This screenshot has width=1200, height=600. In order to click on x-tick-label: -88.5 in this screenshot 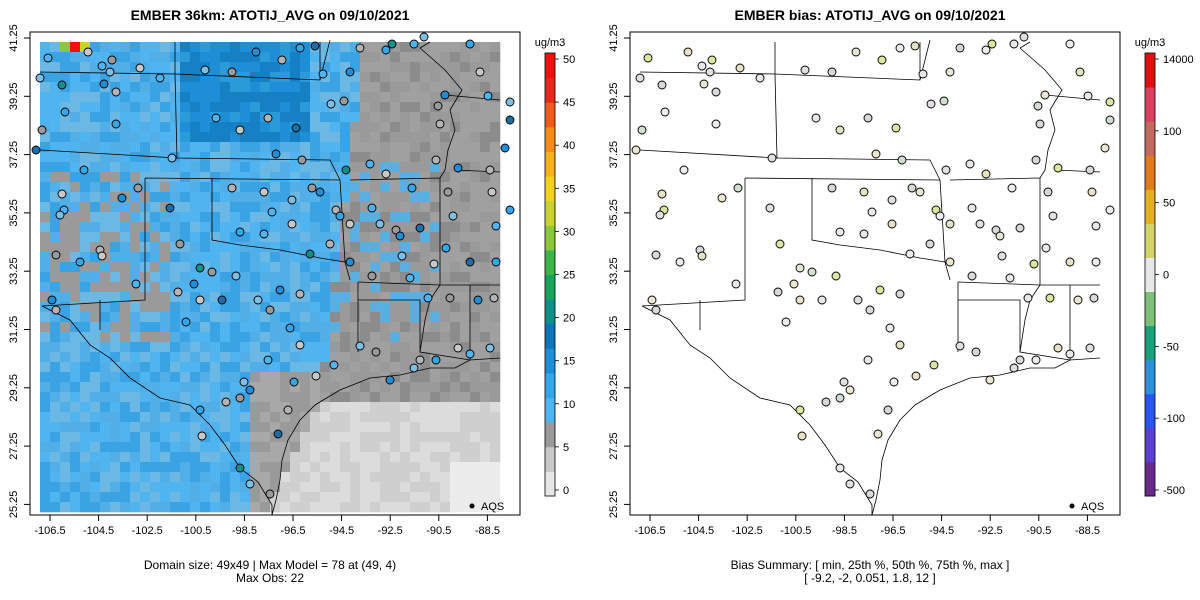, I will do `click(1087, 531)`.